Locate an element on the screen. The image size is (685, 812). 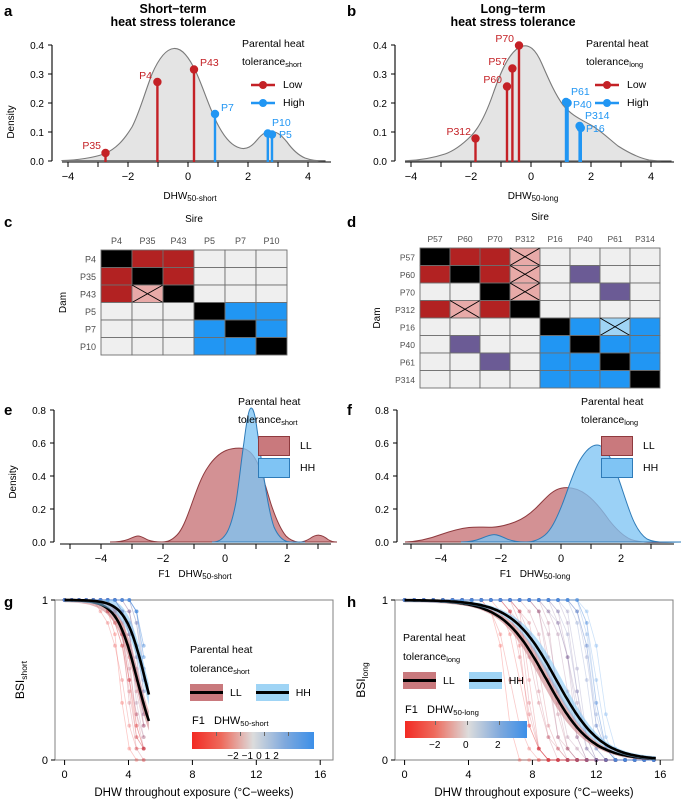
panel-b-legend-item-high: High is located at coordinates (639, 103).